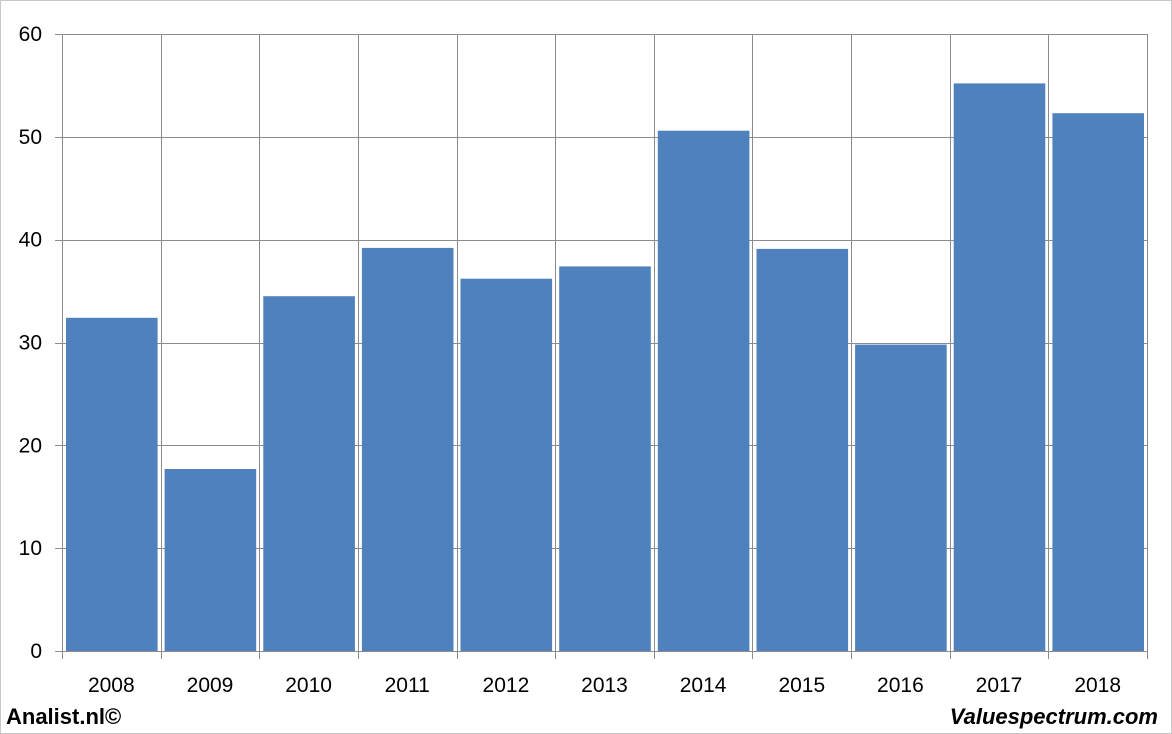 The width and height of the screenshot is (1172, 734). Describe the element at coordinates (703, 685) in the screenshot. I see `x-tick-label: 2014` at that location.